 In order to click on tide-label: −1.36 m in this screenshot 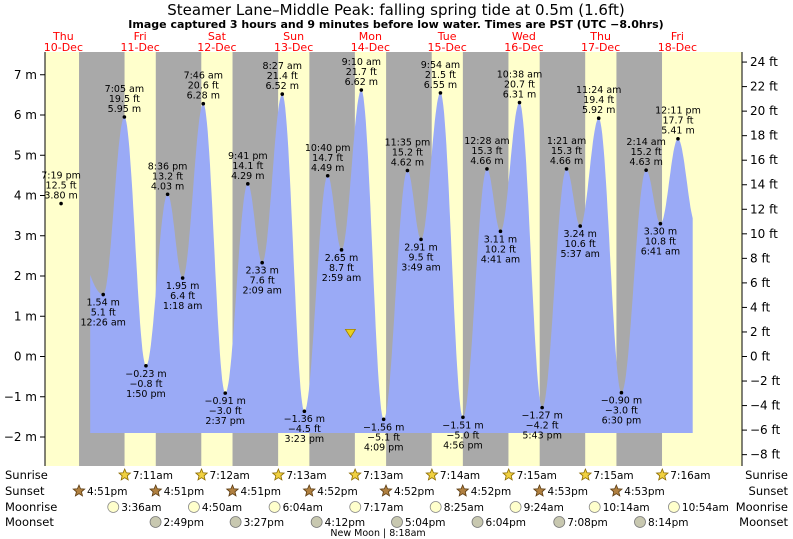, I will do `click(304, 419)`.